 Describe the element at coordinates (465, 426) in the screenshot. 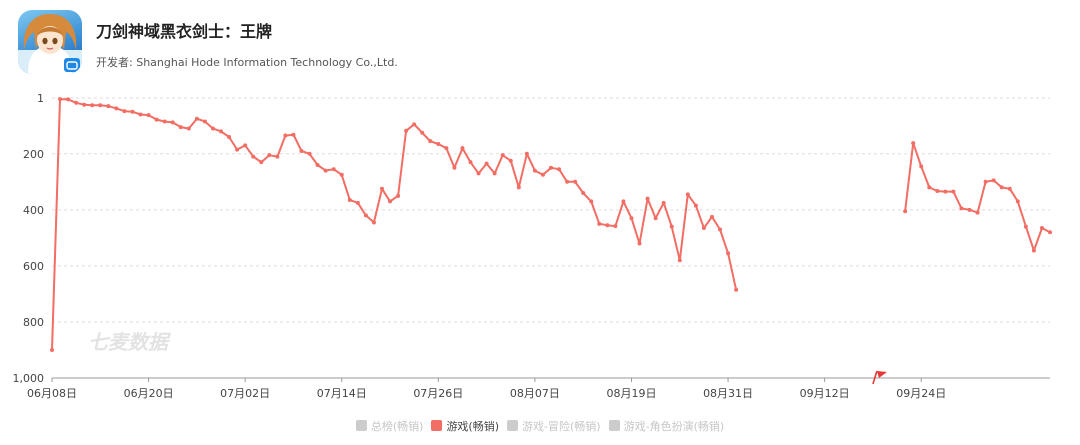

I see `legend-item: 游戏(畅销)` at that location.